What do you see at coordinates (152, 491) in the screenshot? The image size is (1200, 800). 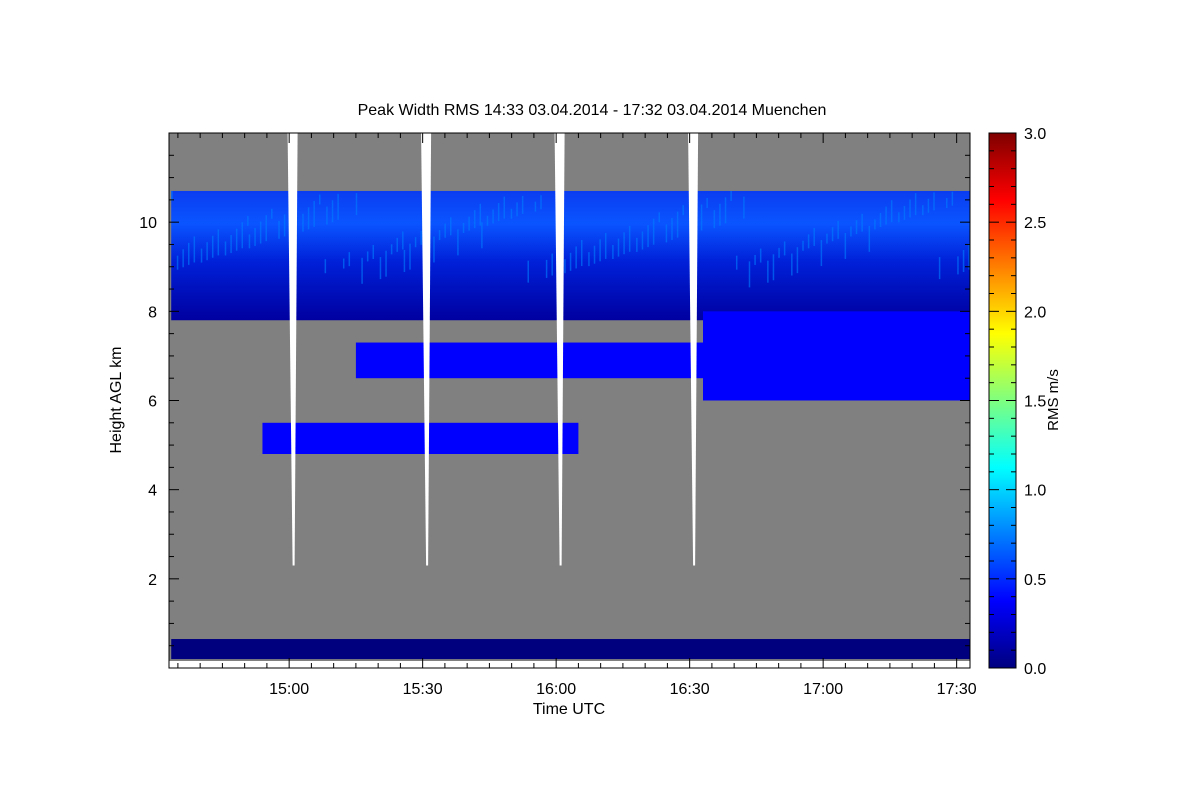 I see `y-tick-label: 4` at bounding box center [152, 491].